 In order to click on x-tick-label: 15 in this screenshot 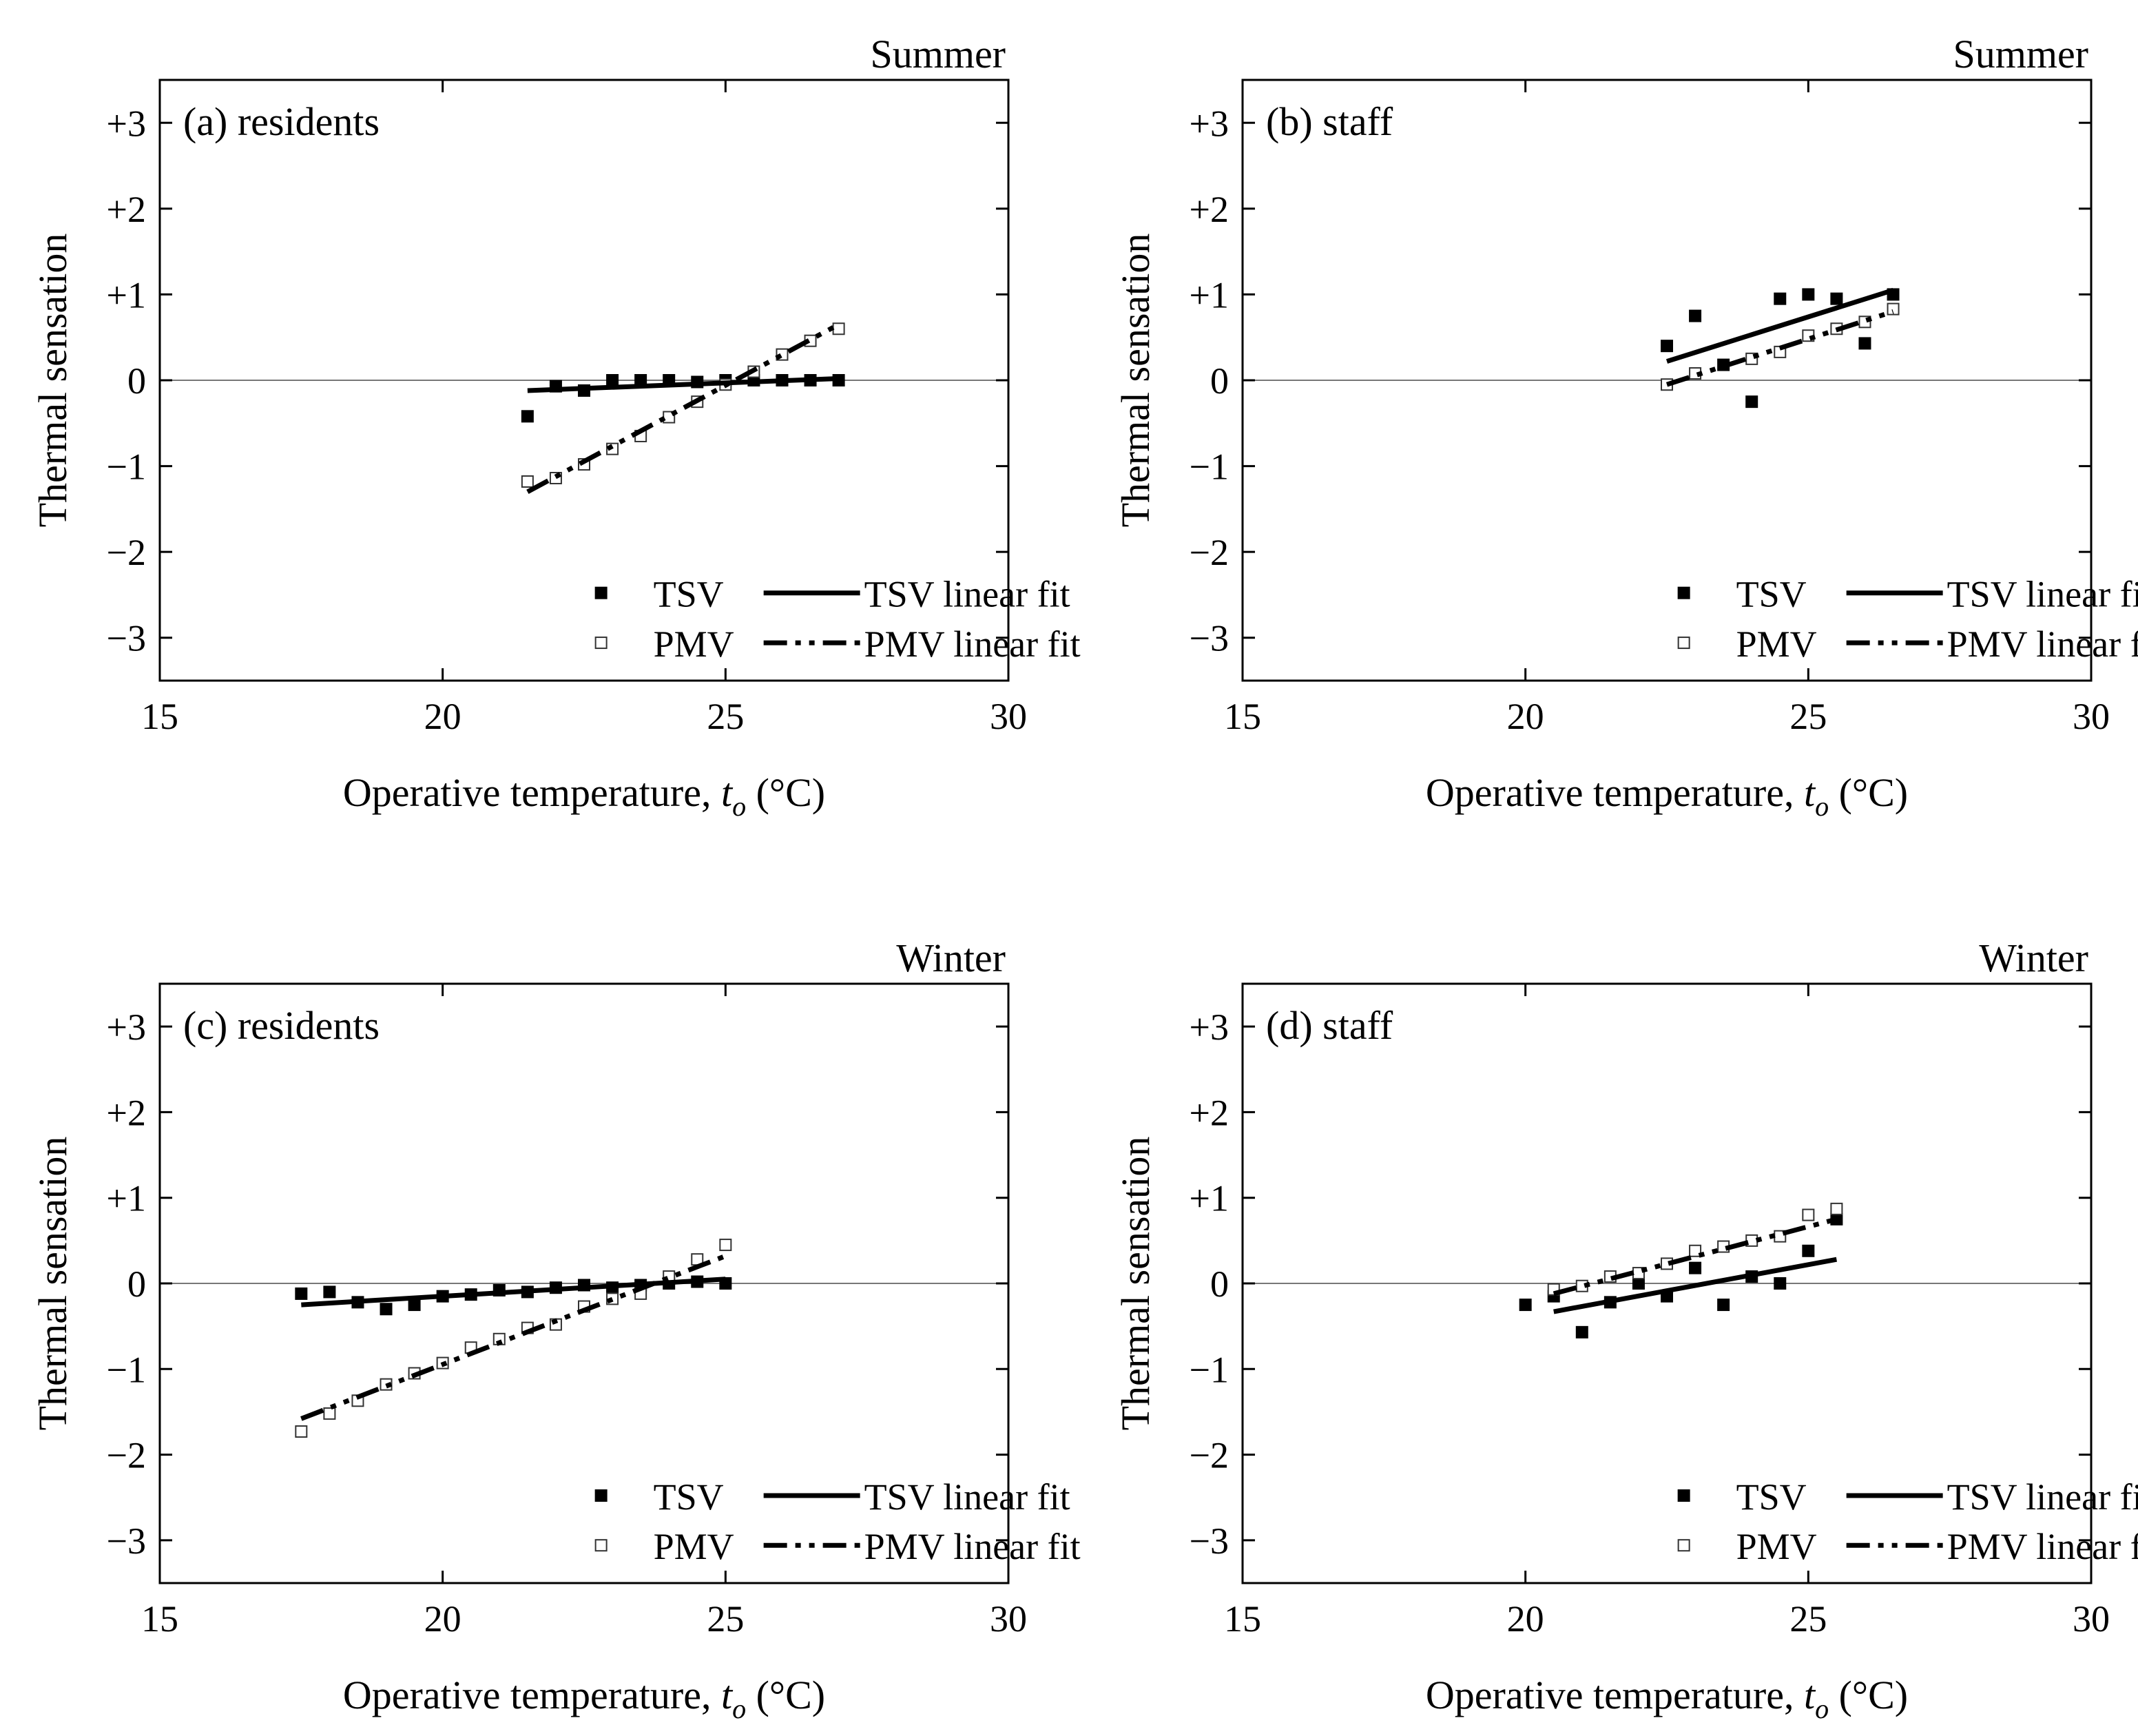, I will do `click(1242, 716)`.